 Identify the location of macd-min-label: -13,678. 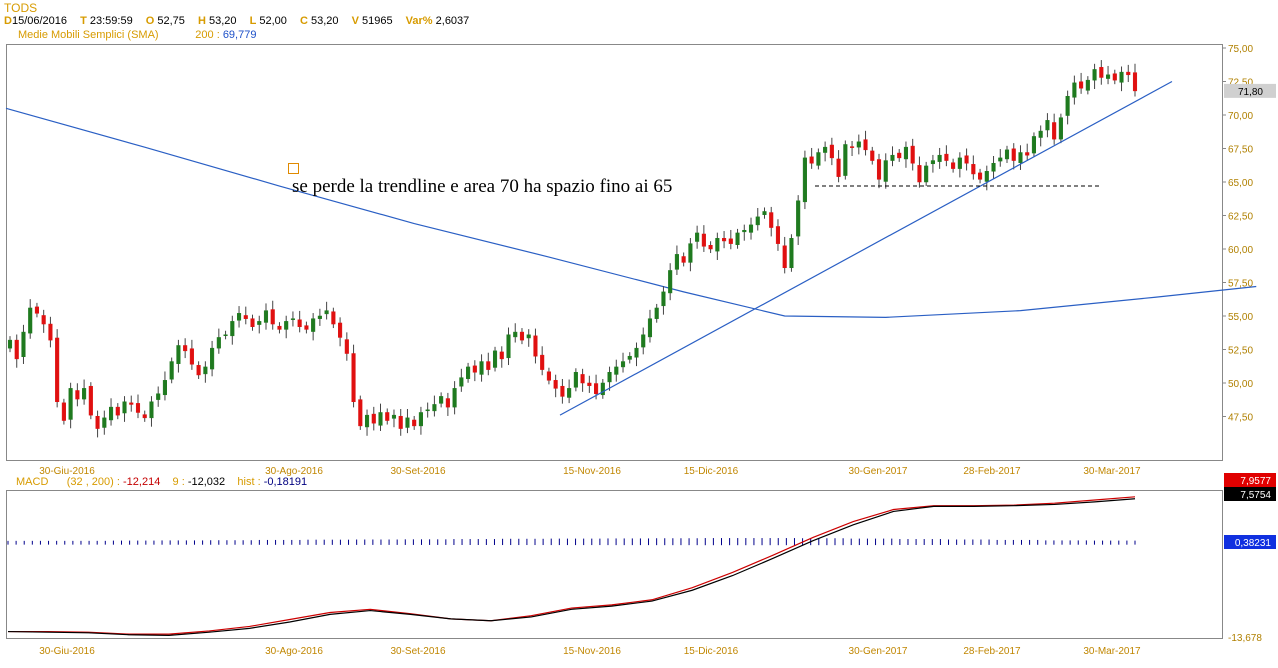
(1245, 638).